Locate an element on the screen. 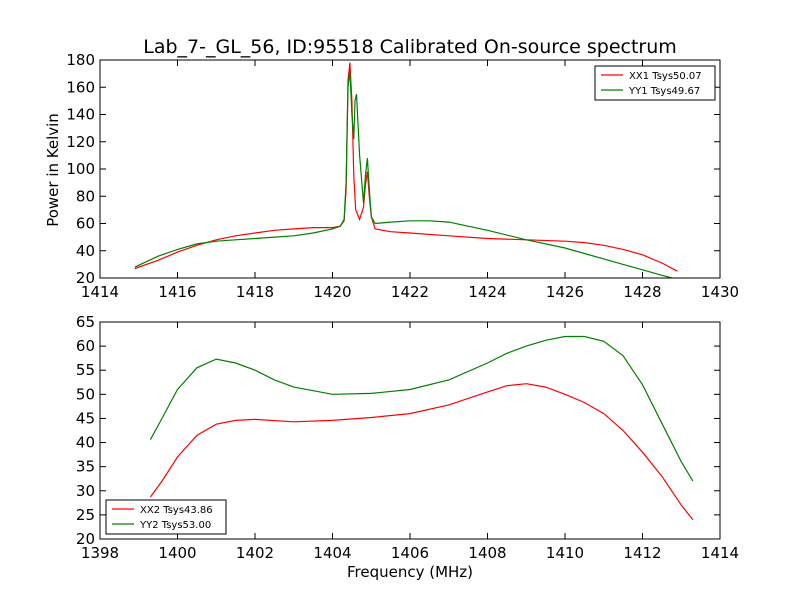  x-tick-label: 1426 is located at coordinates (565, 292).